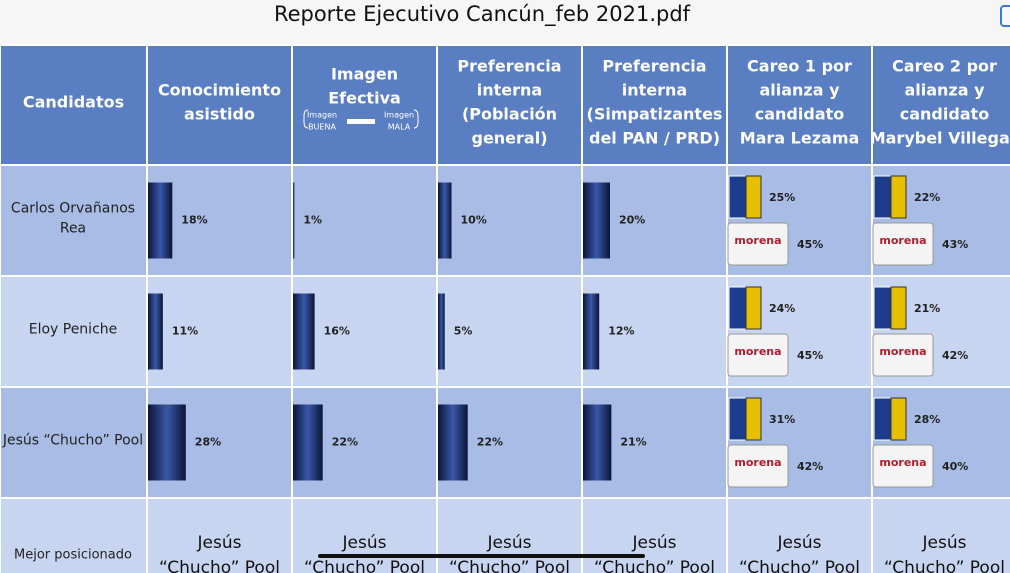  What do you see at coordinates (312, 220) in the screenshot?
I see `percent-label: 1%` at bounding box center [312, 220].